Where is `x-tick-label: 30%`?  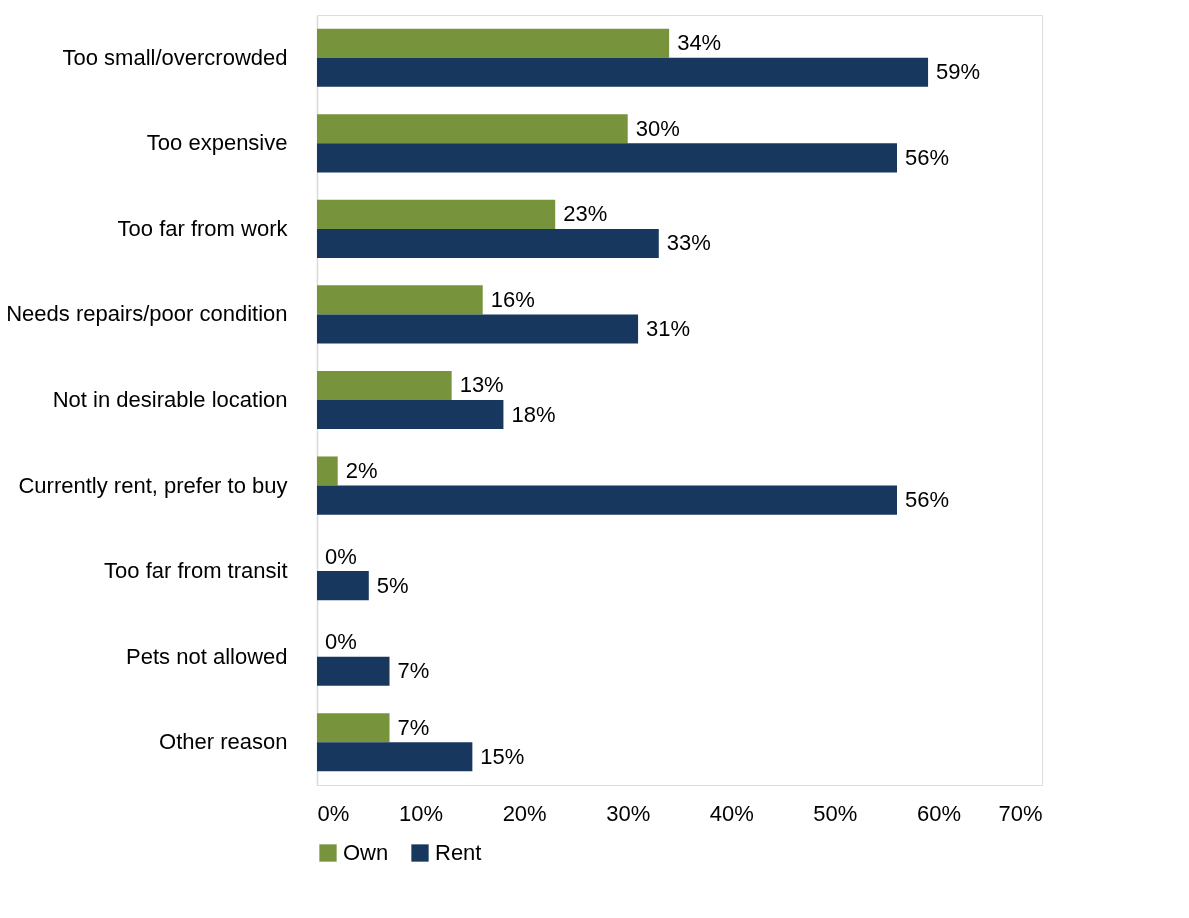 x-tick-label: 30% is located at coordinates (628, 813).